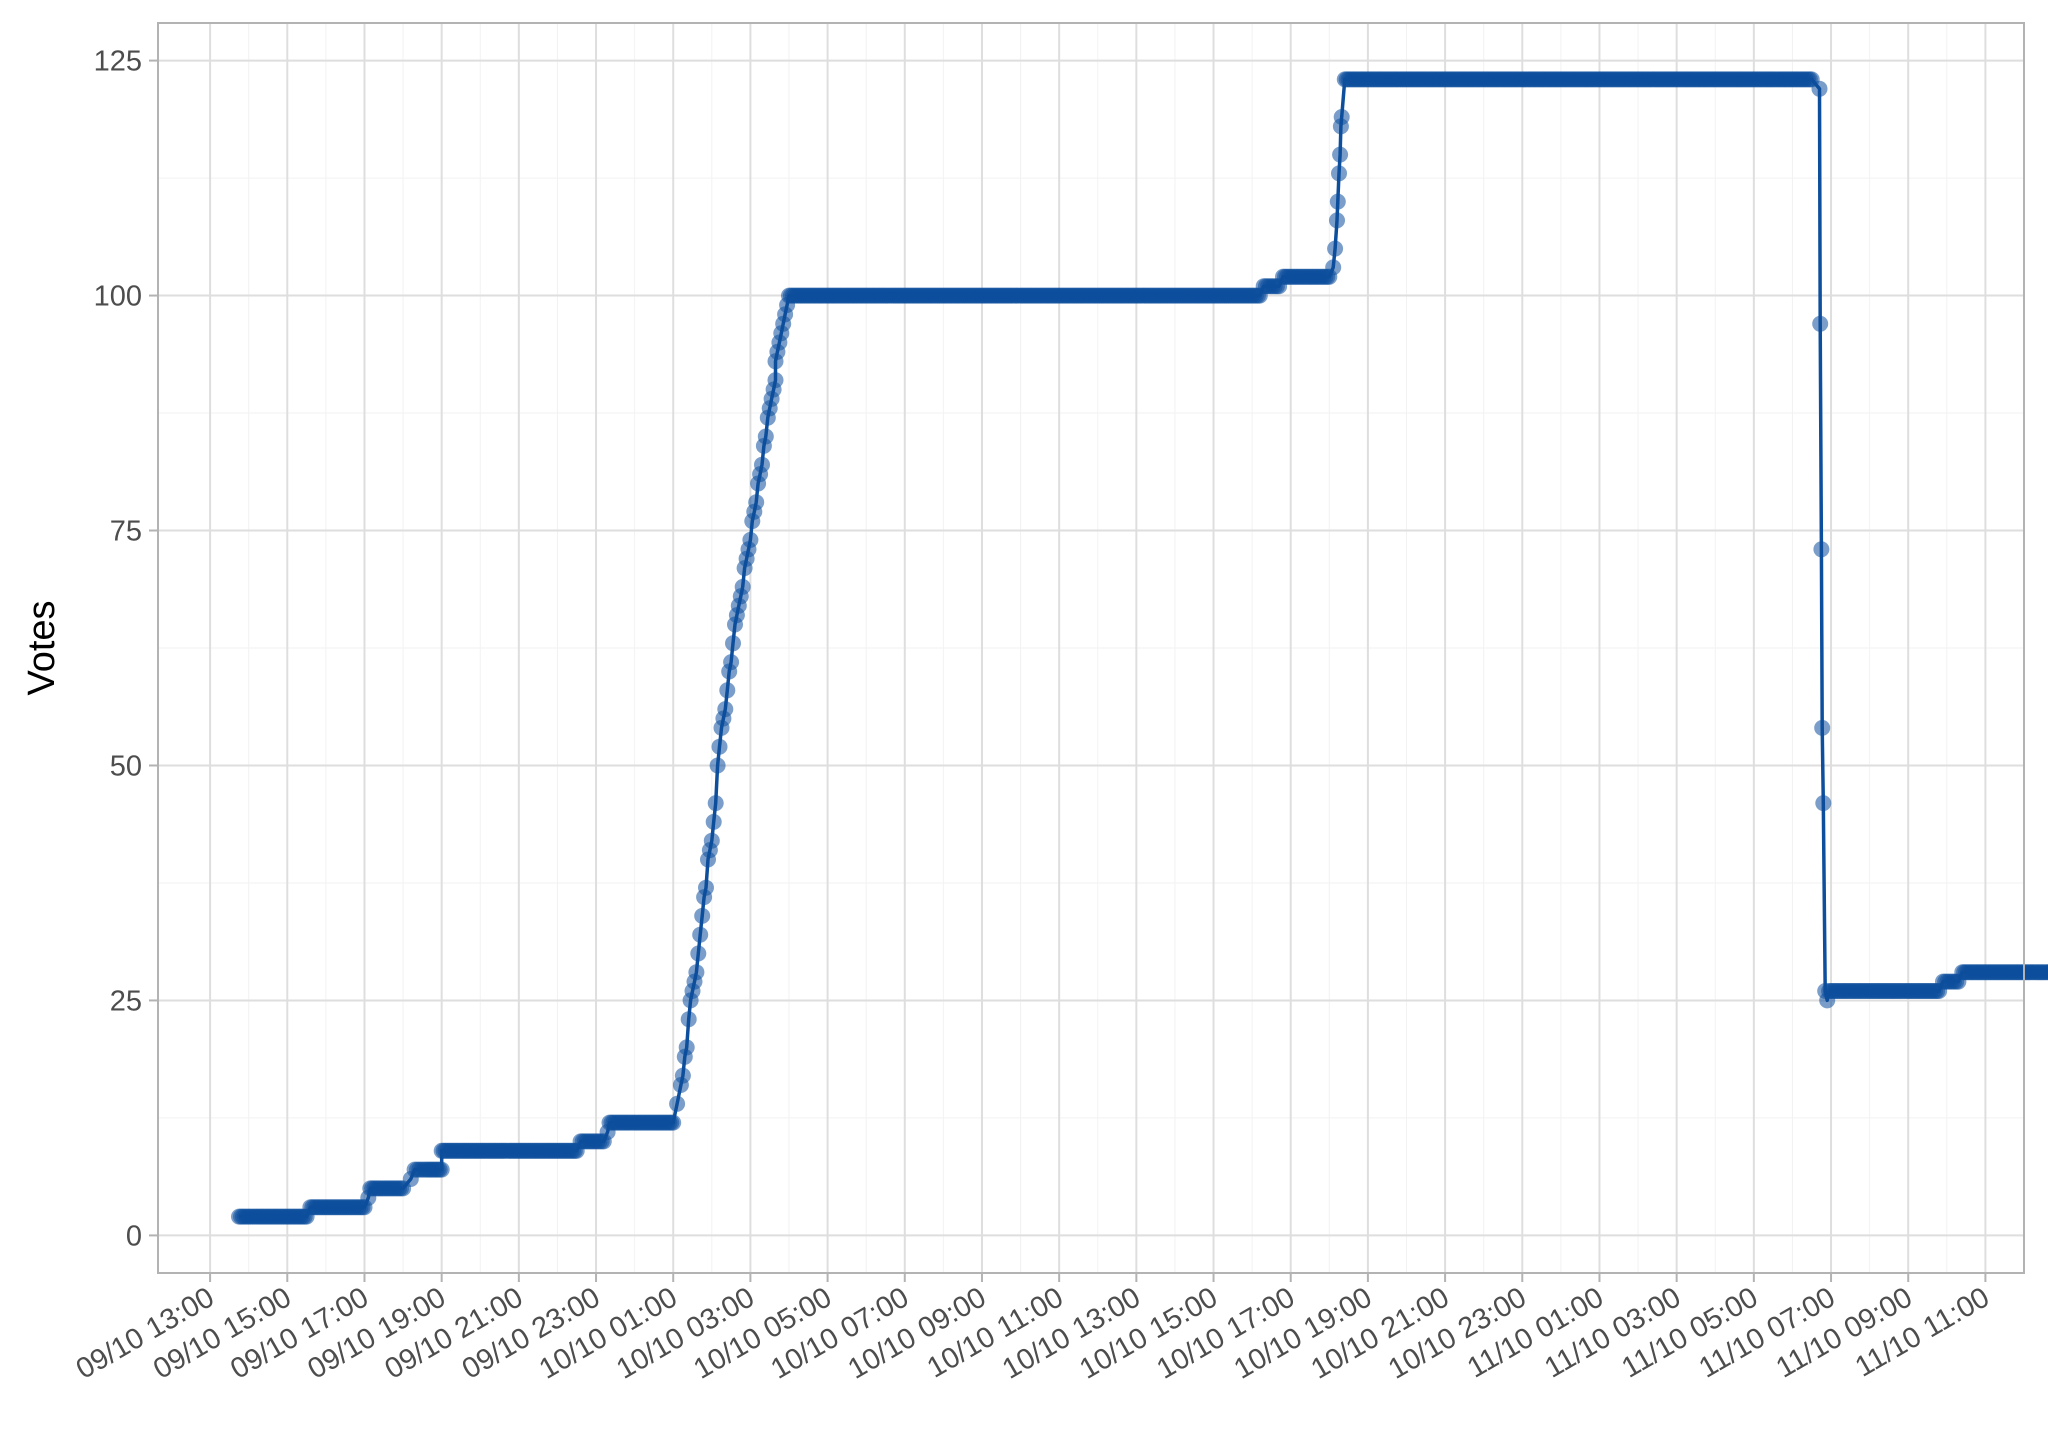 The image size is (2048, 1432). Describe the element at coordinates (126, 766) in the screenshot. I see `y-tick-label: 50` at that location.